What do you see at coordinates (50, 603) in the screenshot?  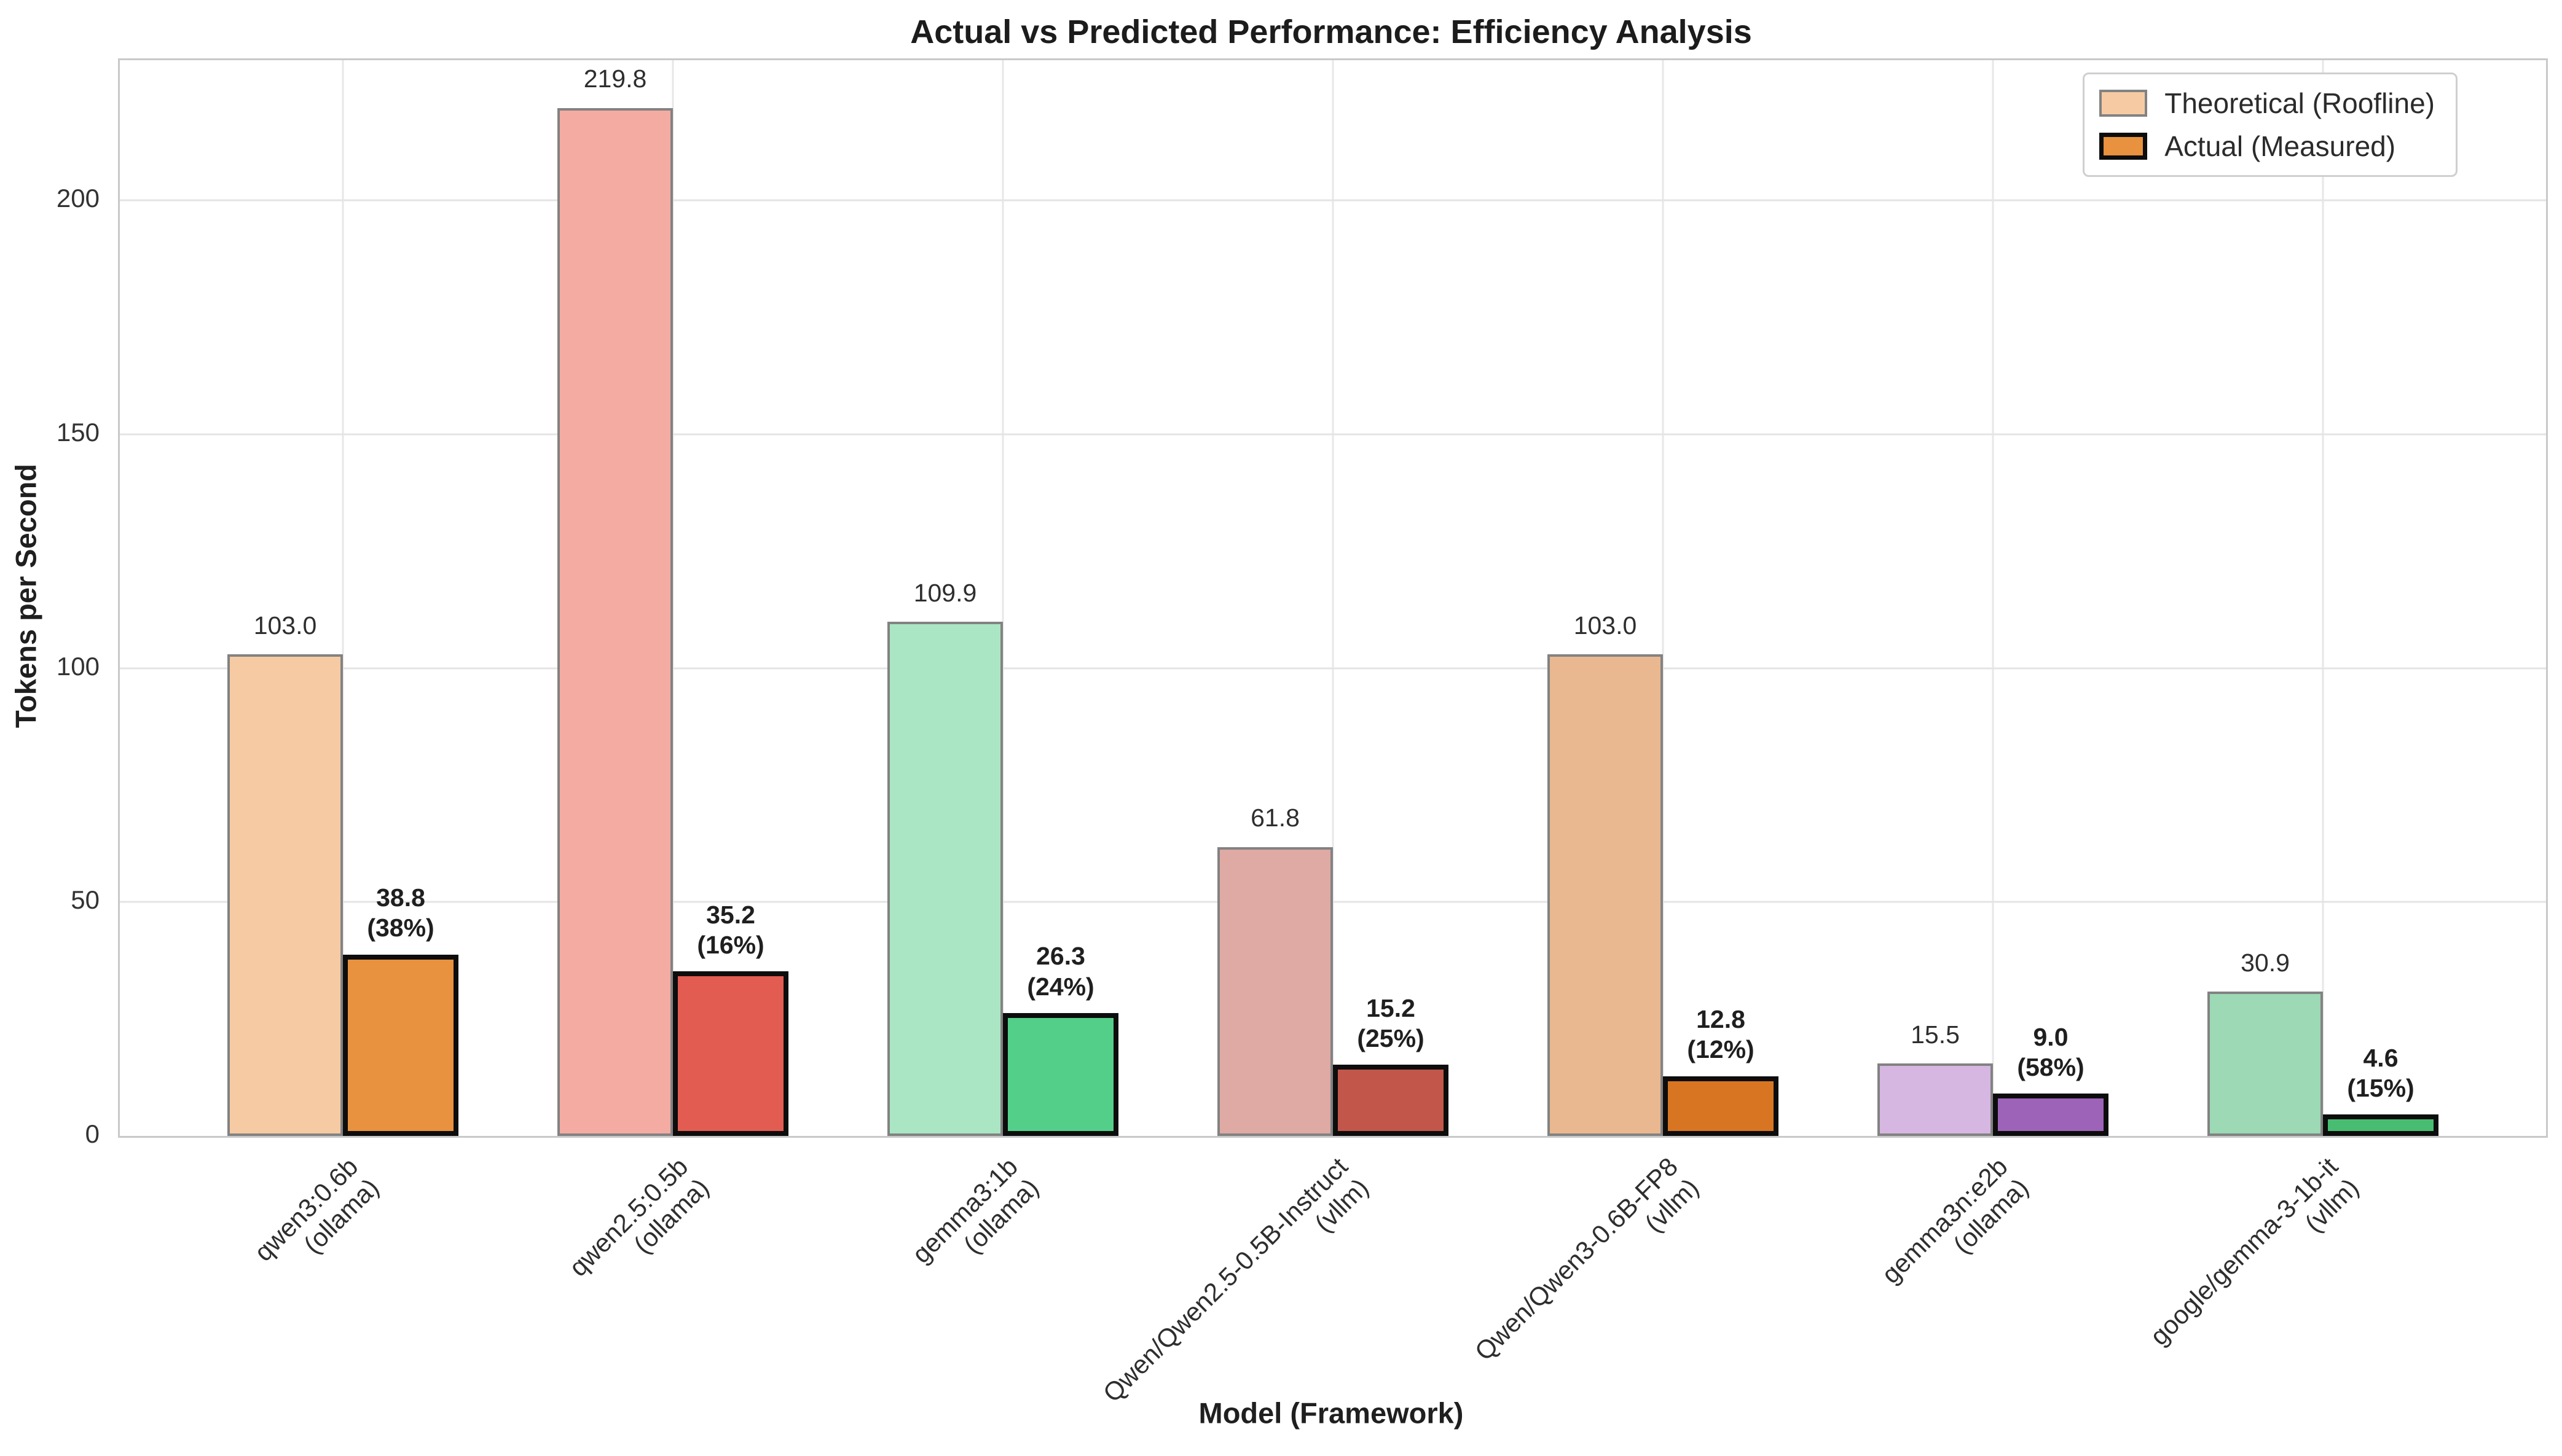 I see `y-axis-ticks: 0 50 100 150 200` at bounding box center [50, 603].